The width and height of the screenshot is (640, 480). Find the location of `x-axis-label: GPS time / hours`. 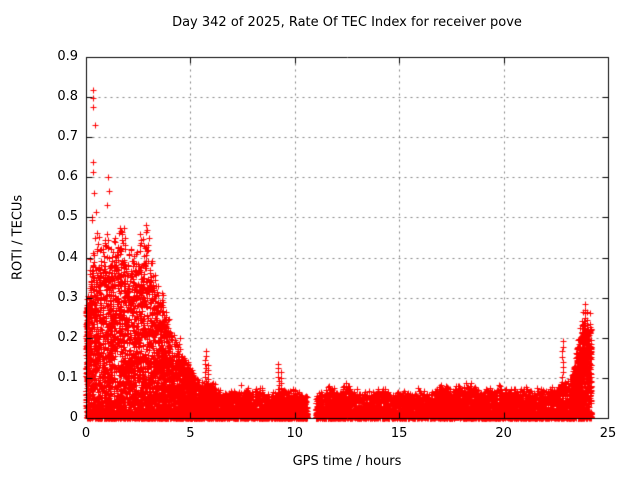

x-axis-label: GPS time / hours is located at coordinates (347, 461).